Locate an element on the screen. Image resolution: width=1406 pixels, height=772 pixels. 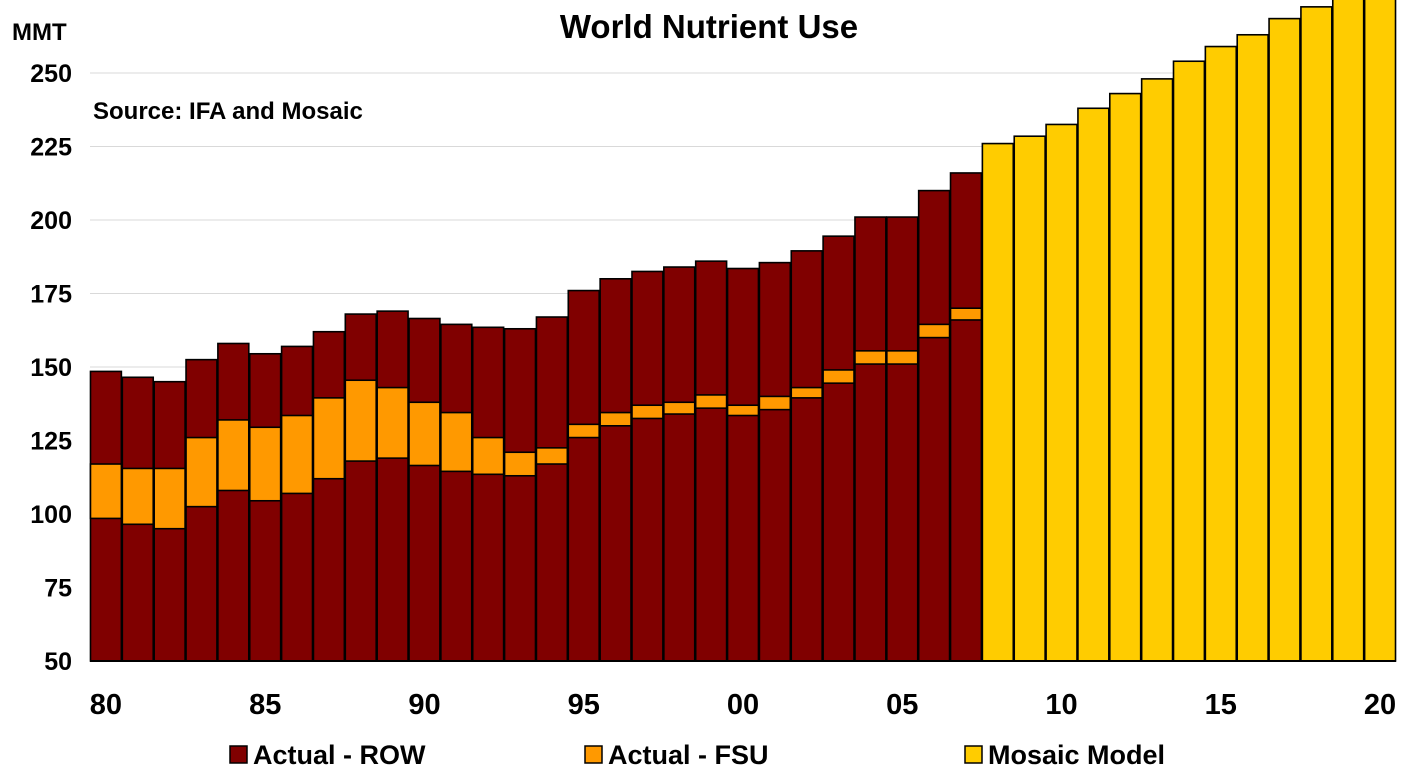
y-tick-label: 150 is located at coordinates (51, 368).